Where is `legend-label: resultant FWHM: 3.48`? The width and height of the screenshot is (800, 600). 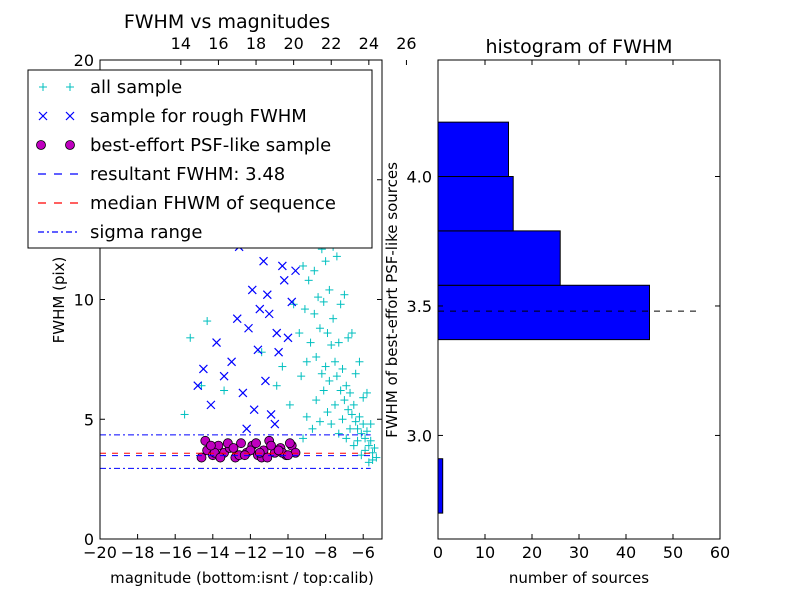 legend-label: resultant FWHM: 3.48 is located at coordinates (187, 174).